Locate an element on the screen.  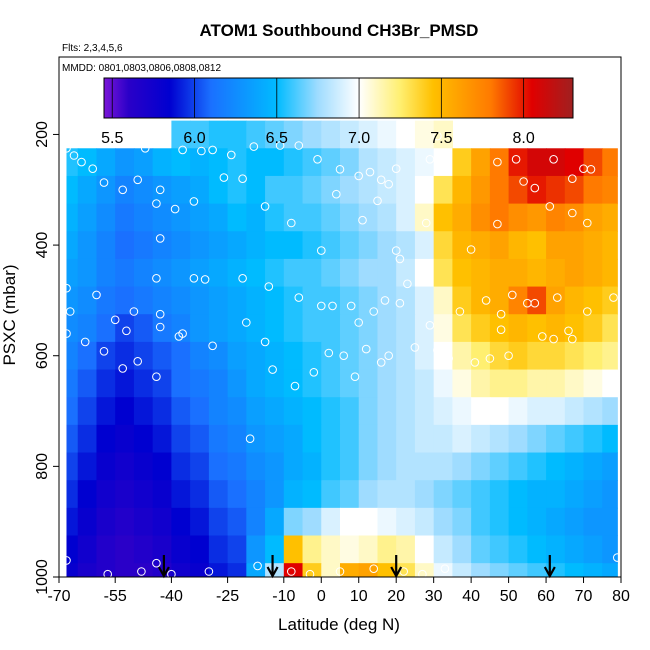
x-tick-label: -40 is located at coordinates (171, 596).